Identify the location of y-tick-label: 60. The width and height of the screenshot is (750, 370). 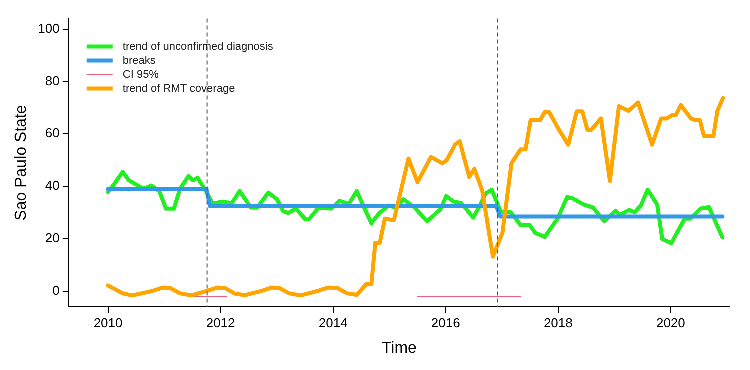
(52, 133).